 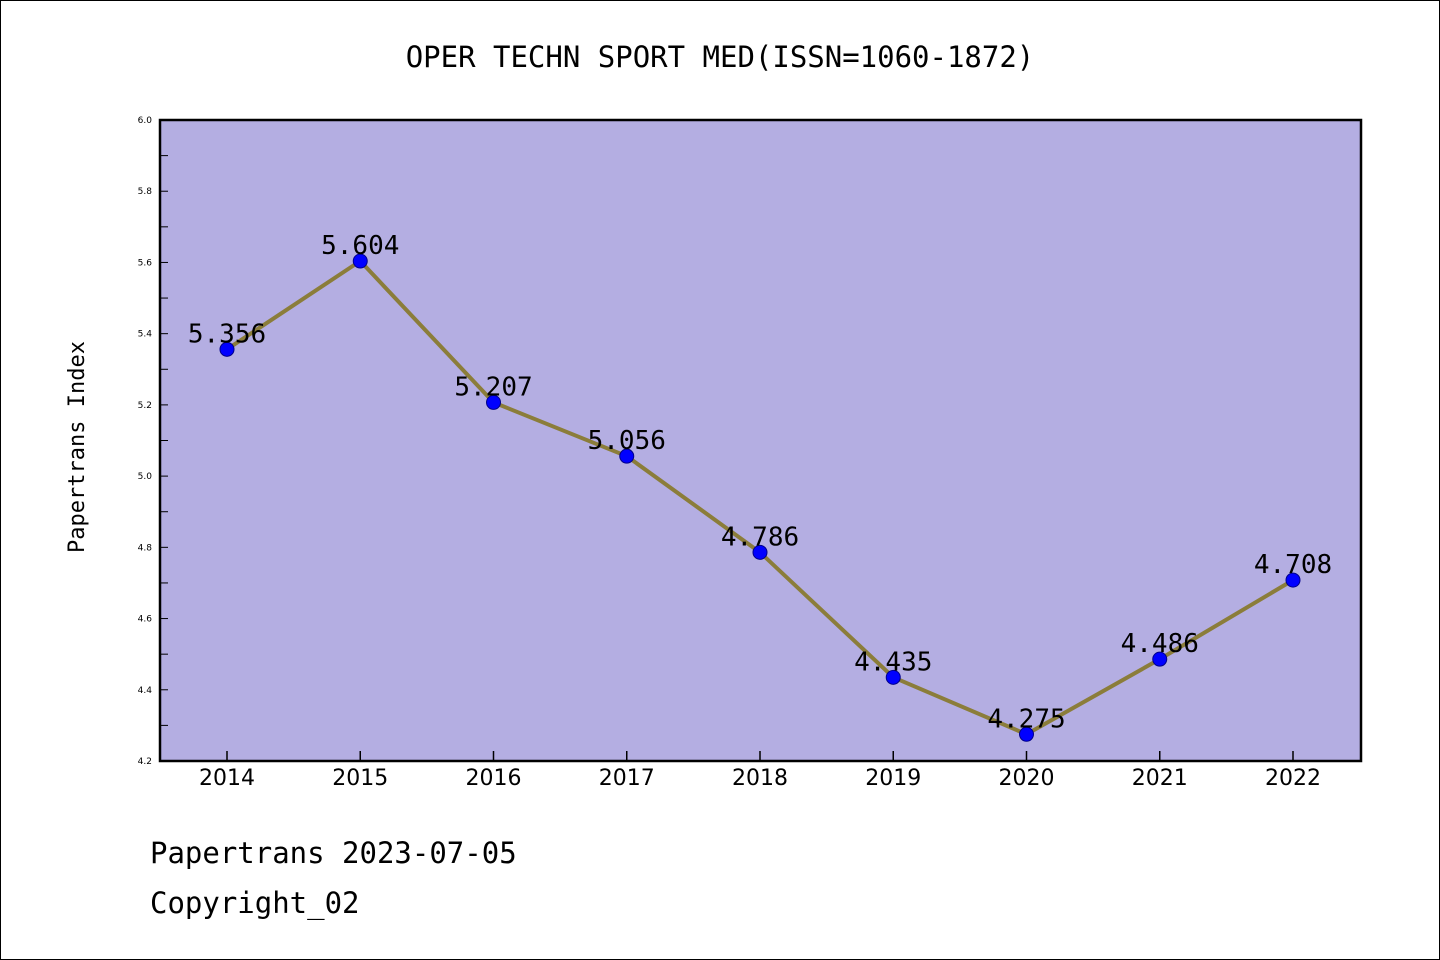 I want to click on y-tick-label: 5.4, so click(x=145, y=335).